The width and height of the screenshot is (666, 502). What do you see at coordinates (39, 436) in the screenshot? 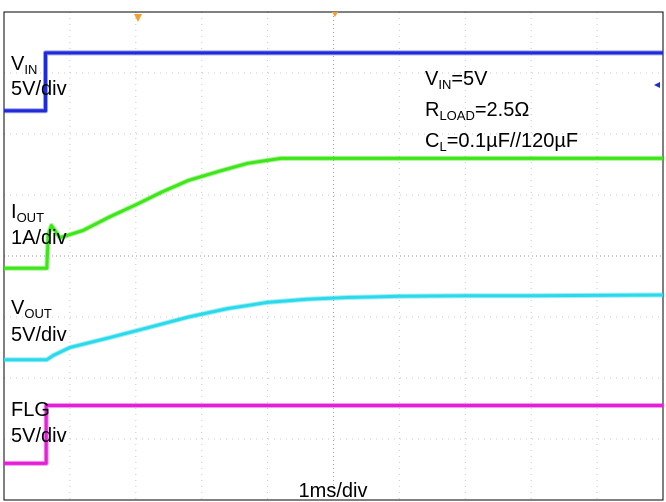
I see `channel-scale-flg: 5V/div` at bounding box center [39, 436].